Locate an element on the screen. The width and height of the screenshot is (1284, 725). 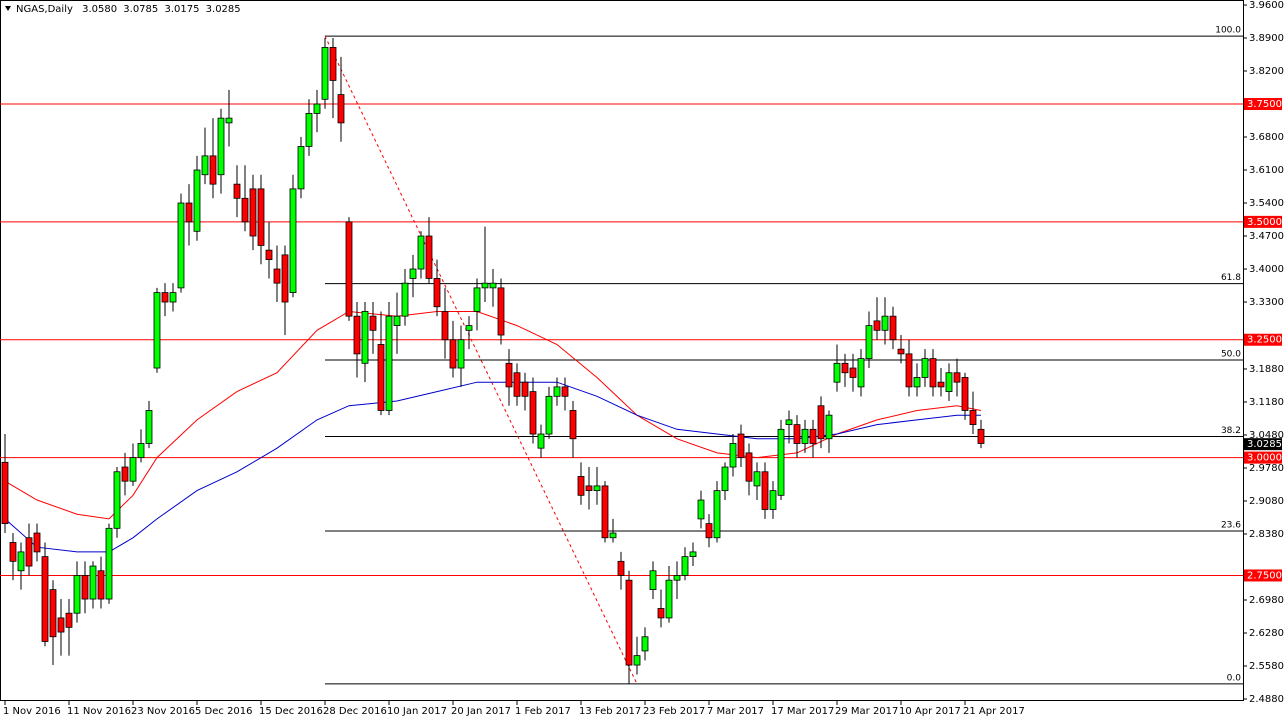
x-tick-label: 15 Dec 2016 is located at coordinates (291, 711).